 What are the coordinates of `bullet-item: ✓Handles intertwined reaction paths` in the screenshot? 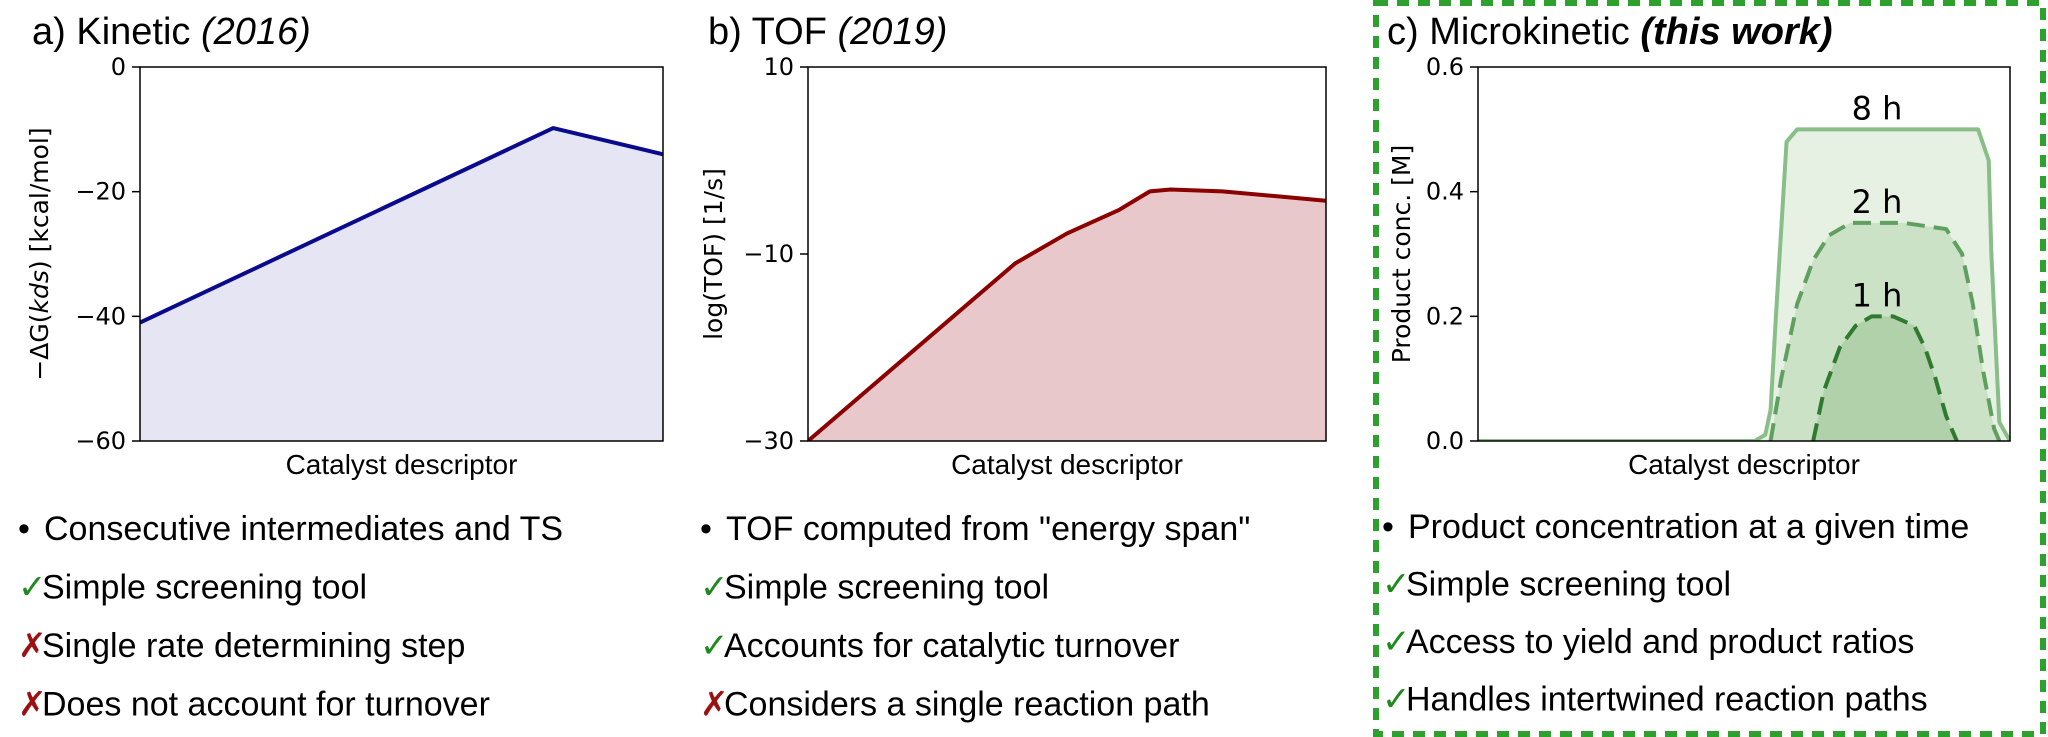 It's located at (1655, 700).